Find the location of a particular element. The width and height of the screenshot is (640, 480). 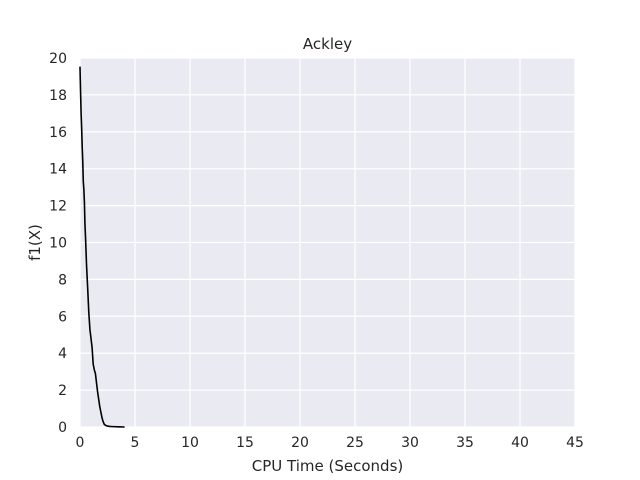

x-tick-label: 35 is located at coordinates (465, 443).